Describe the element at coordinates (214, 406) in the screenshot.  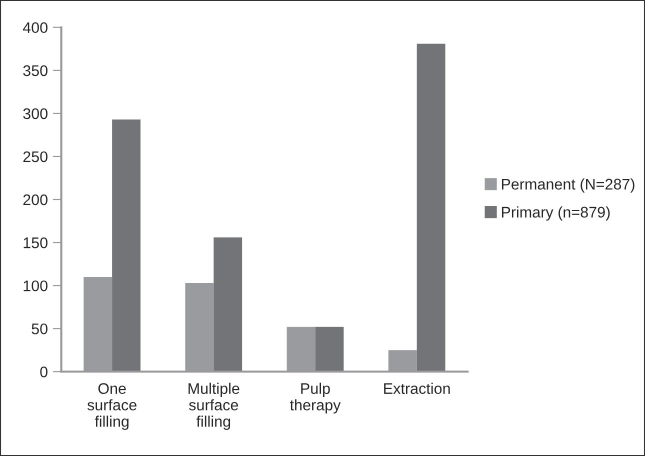
I see `x-tick-label: Multiple surface filling` at that location.